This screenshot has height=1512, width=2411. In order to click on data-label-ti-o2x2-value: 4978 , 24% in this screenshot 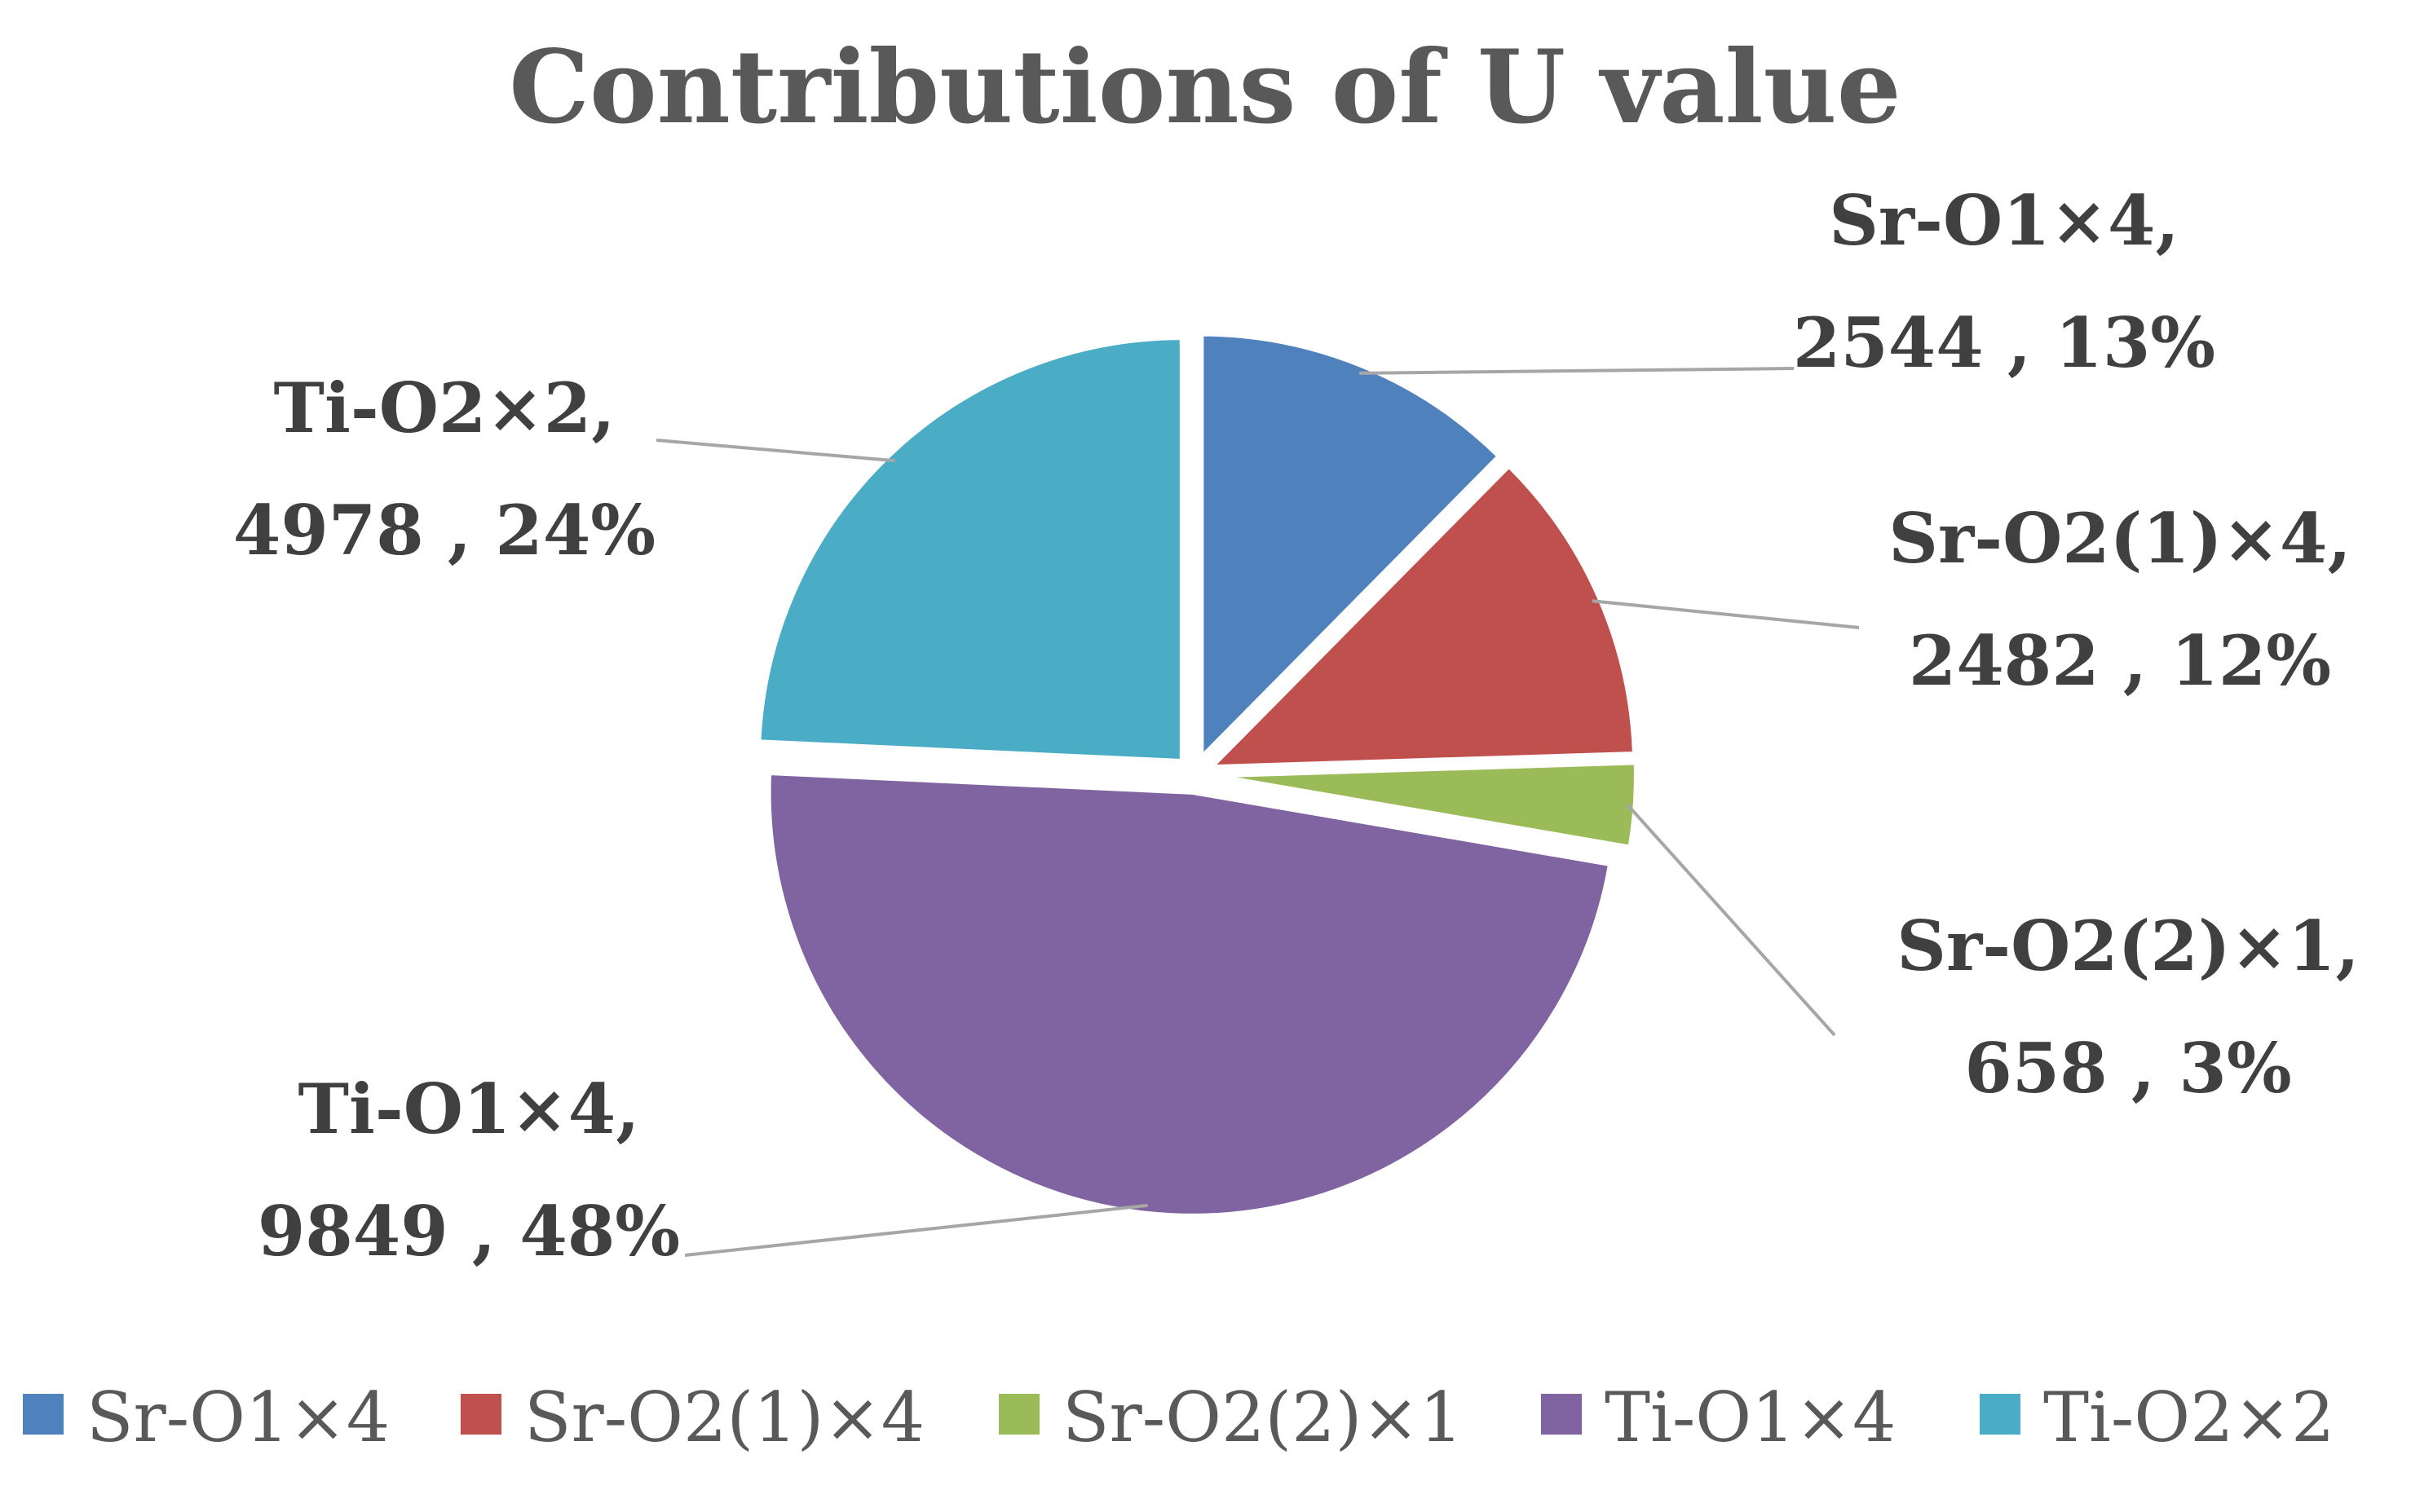, I will do `click(444, 530)`.